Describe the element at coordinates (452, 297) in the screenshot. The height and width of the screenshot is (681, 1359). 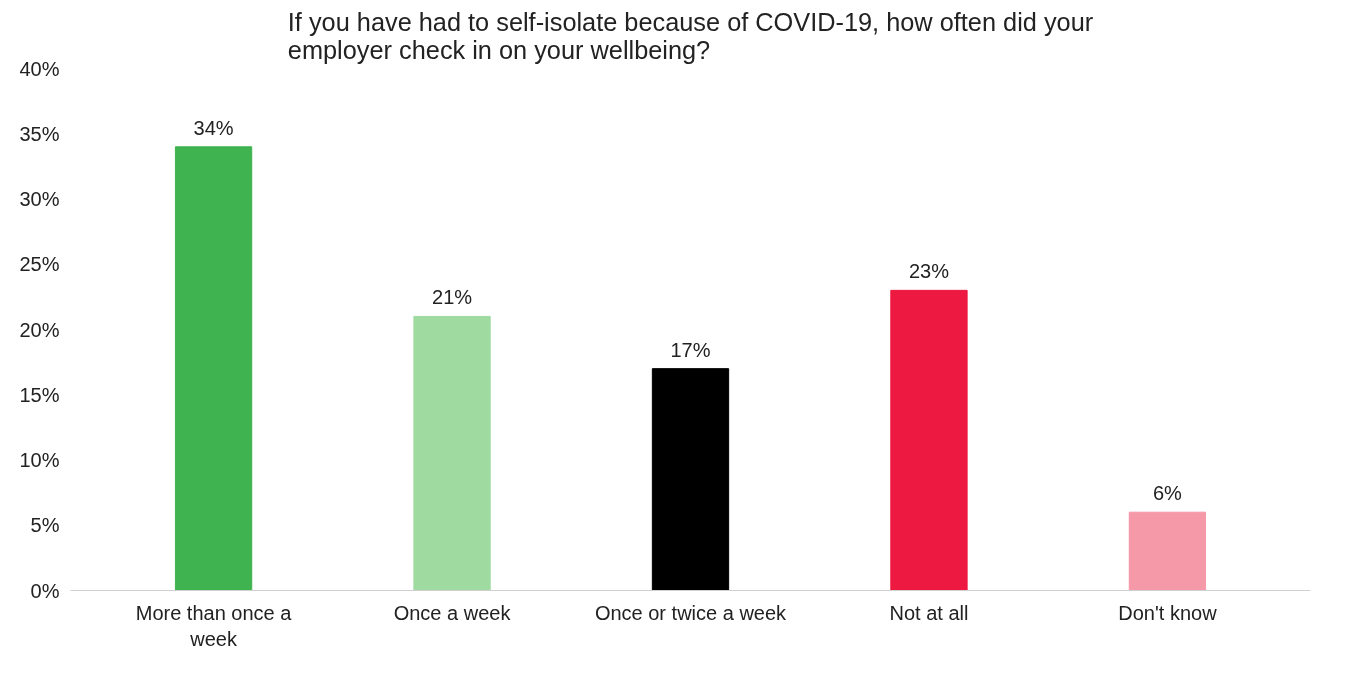
I see `data-label: 21%` at that location.